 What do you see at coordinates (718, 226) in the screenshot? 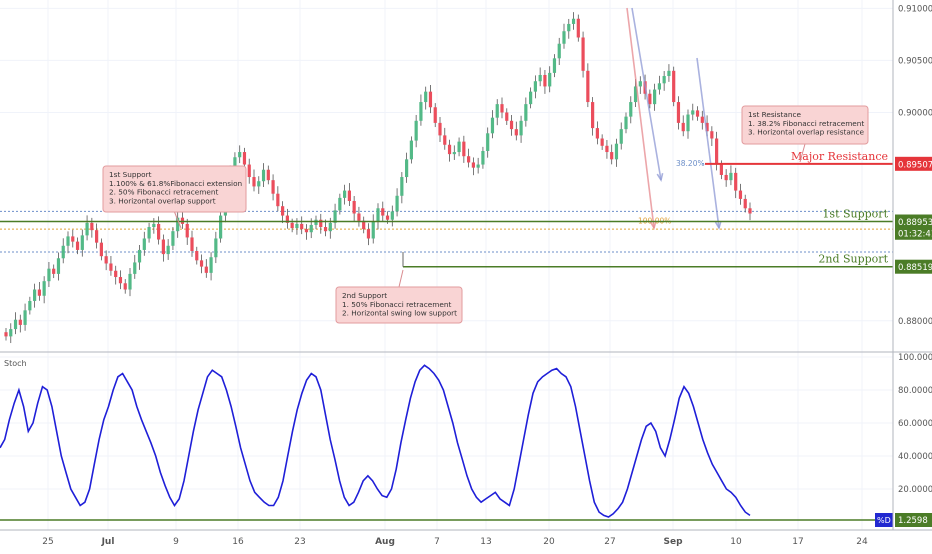
I see `blue-projection-arrow-2-head` at bounding box center [718, 226].